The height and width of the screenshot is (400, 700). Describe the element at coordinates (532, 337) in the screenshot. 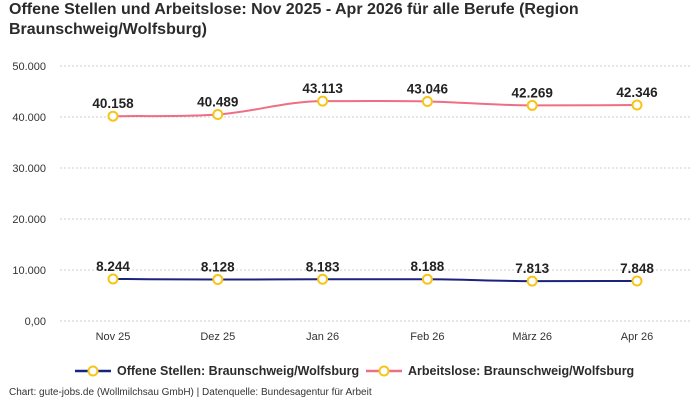

I see `x-tick-label: März 26` at that location.